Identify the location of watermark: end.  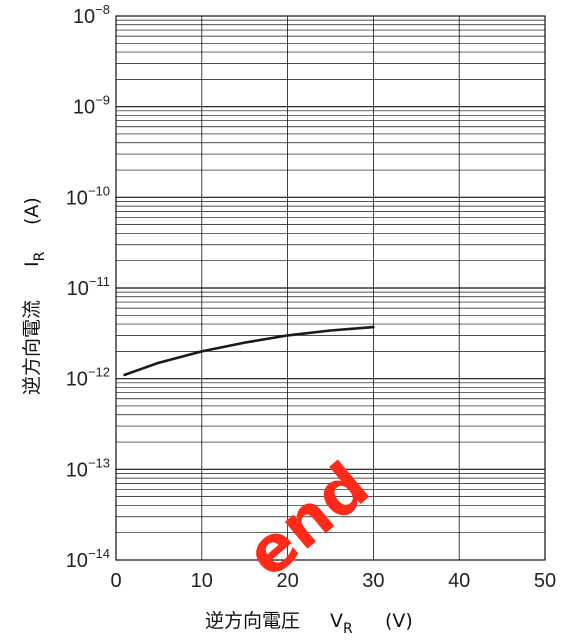
(308, 520).